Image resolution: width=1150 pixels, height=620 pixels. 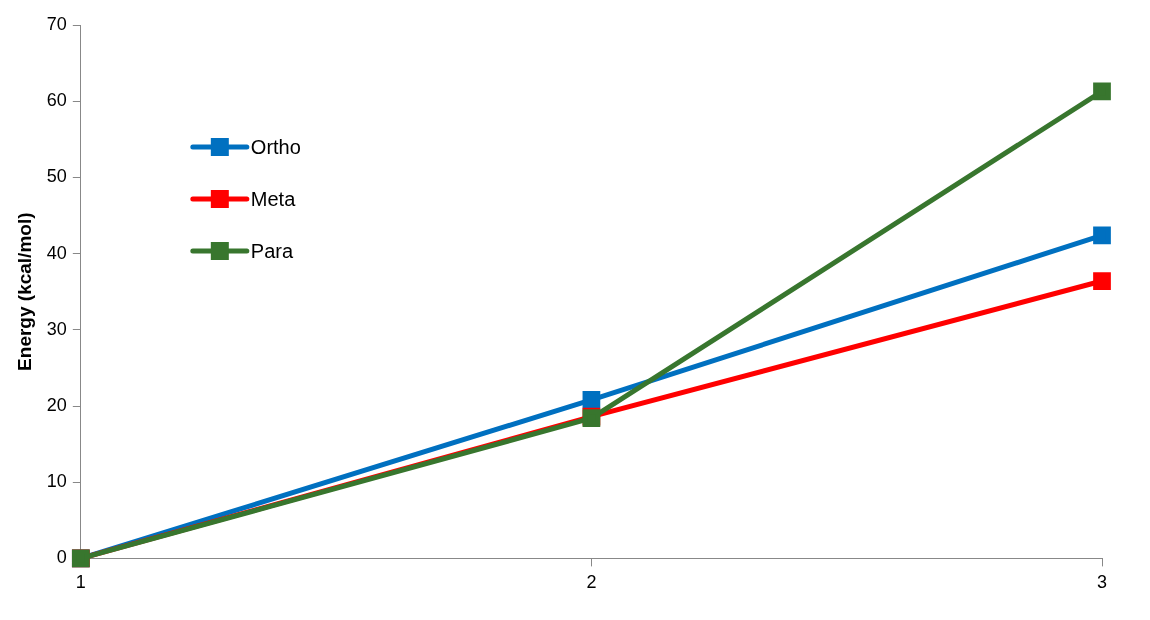 I want to click on x-tick-label: 3, so click(x=1102, y=582).